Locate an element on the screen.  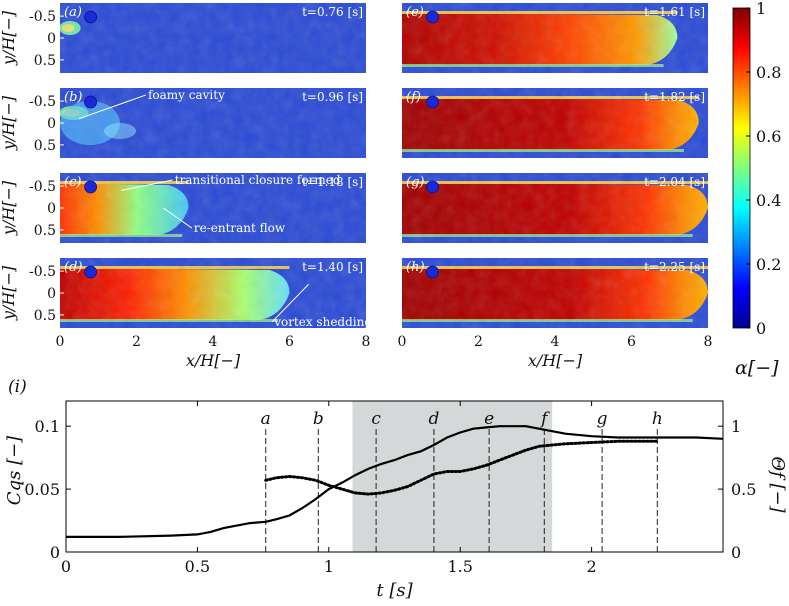
event-label-a: a is located at coordinates (266, 419).